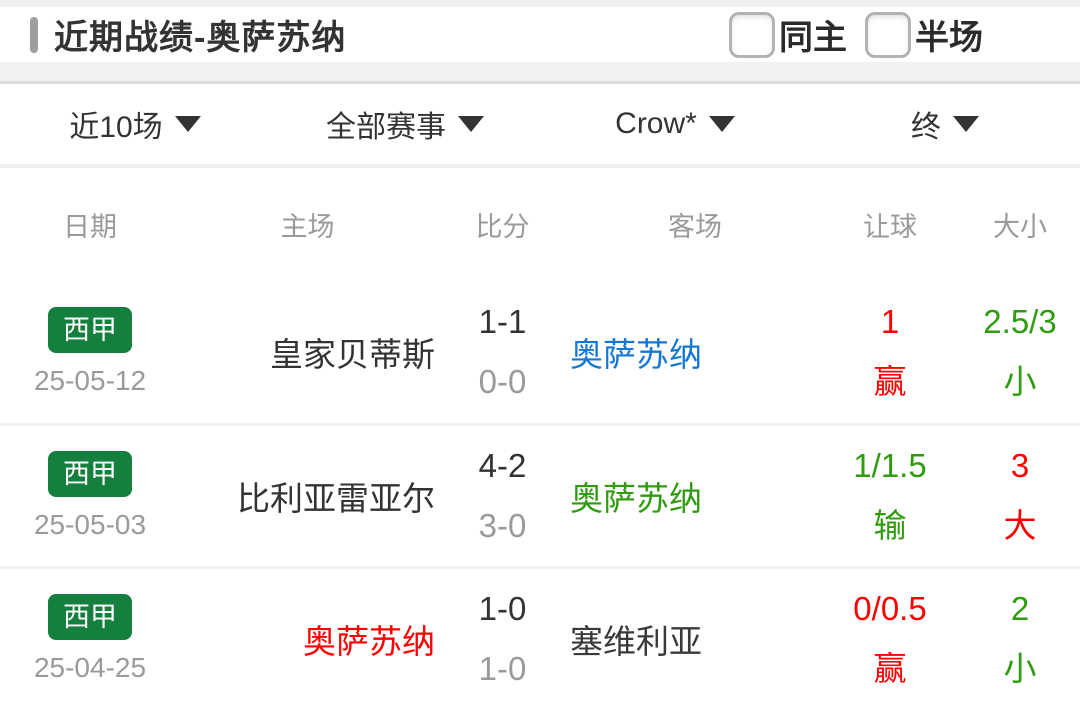 The image size is (1080, 717). I want to click on column-header-over-under: 大小, so click(1020, 226).